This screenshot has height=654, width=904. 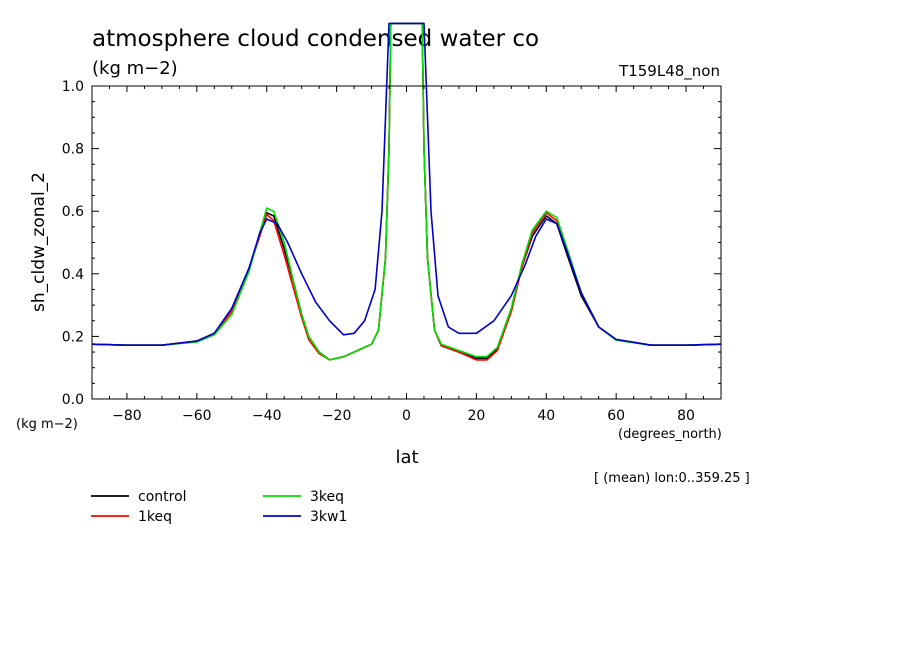 I want to click on x-tick-label: 20, so click(x=476, y=416).